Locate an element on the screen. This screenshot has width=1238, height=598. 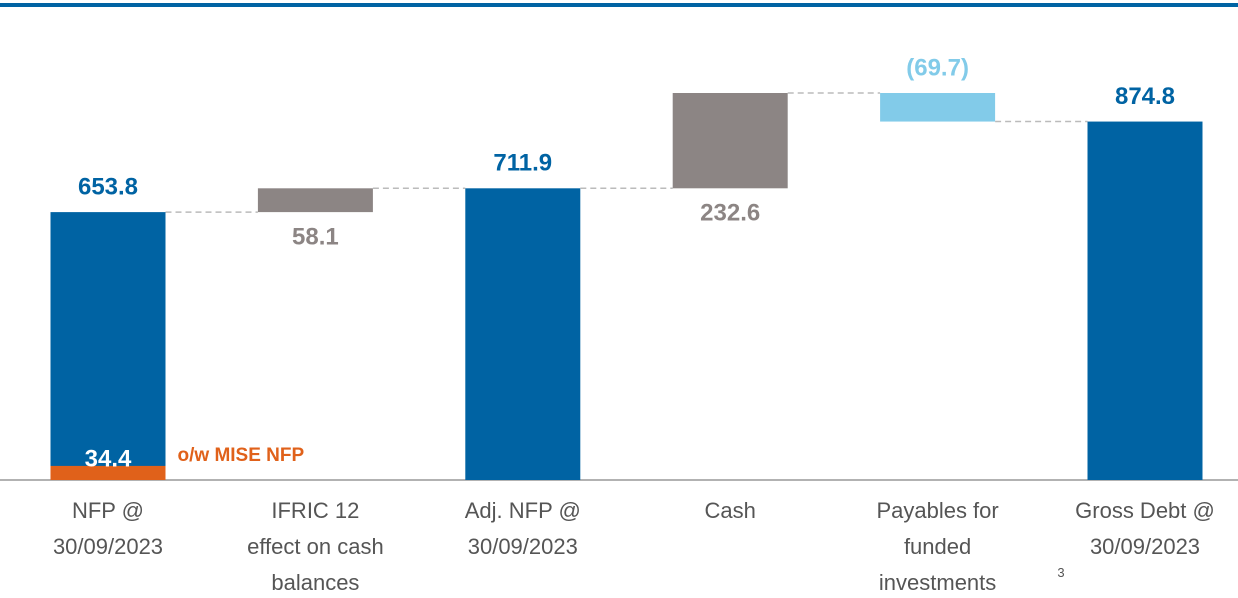
x-tick-label: Cash is located at coordinates (730, 510).